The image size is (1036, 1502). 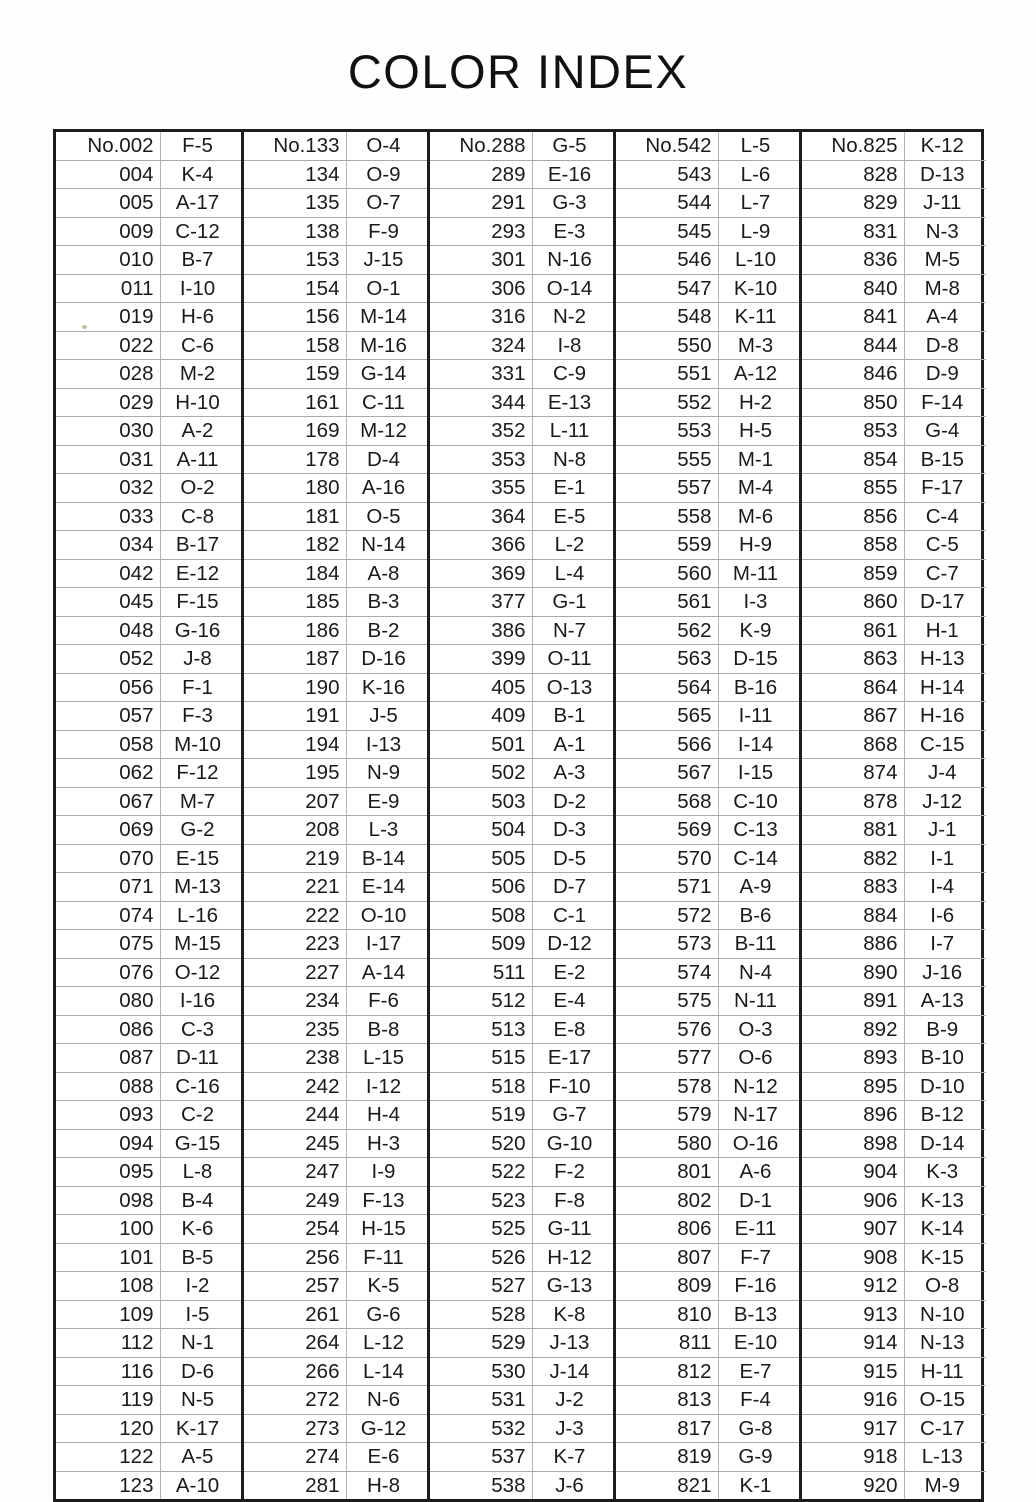 What do you see at coordinates (521, 1400) in the screenshot?
I see `table-row: 119 N-5 272 N-6 531 J-2 813 F-4 916 O-15` at bounding box center [521, 1400].